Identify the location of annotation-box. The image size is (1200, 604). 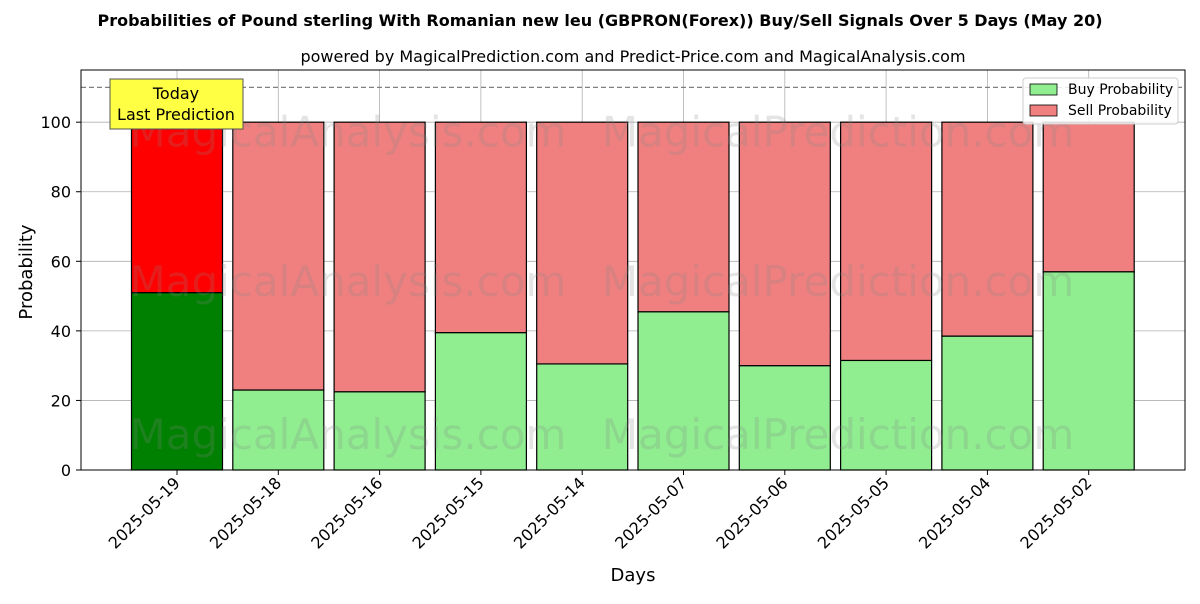
(176, 104).